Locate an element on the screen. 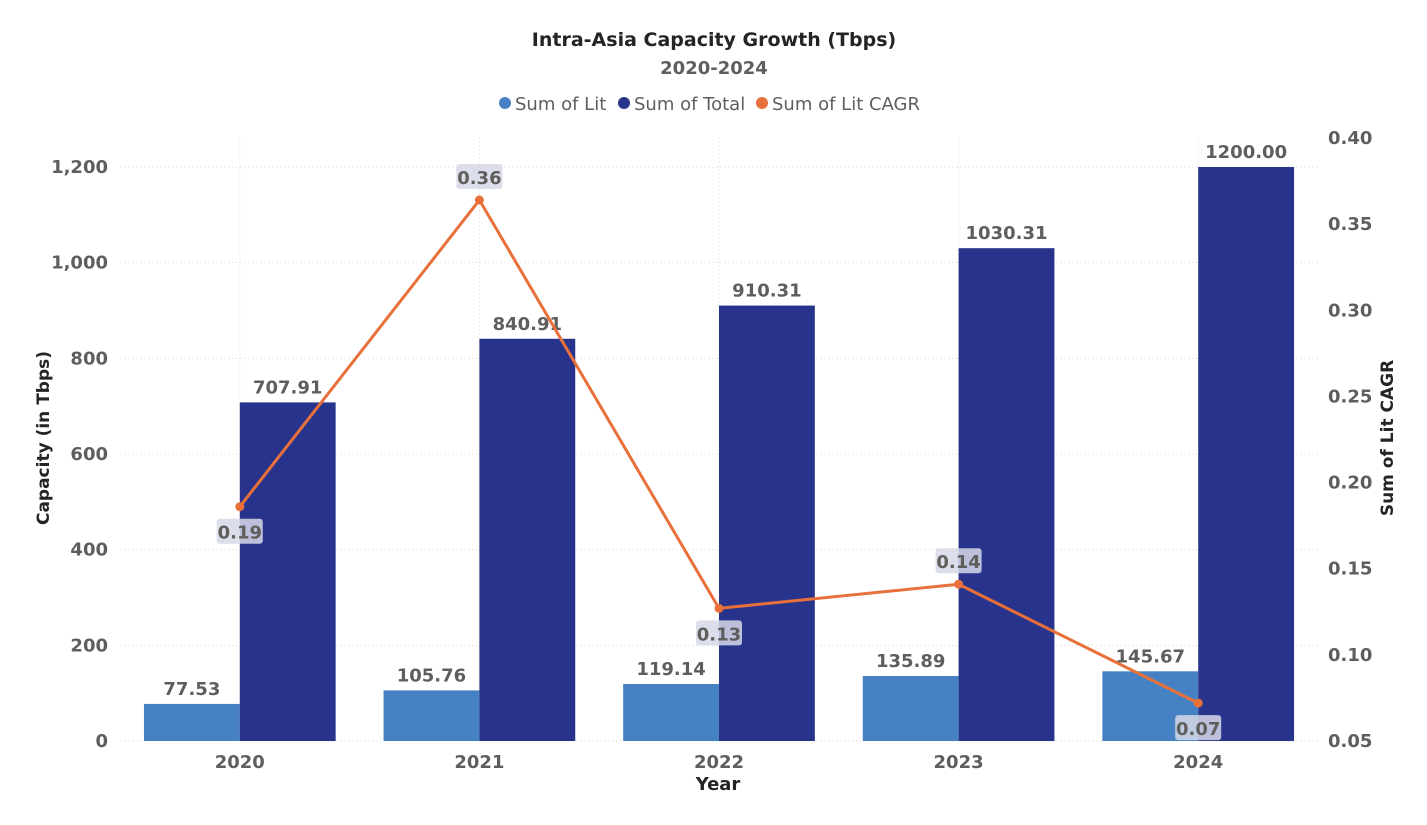  cagr-label-2021: 0.36 is located at coordinates (479, 178).